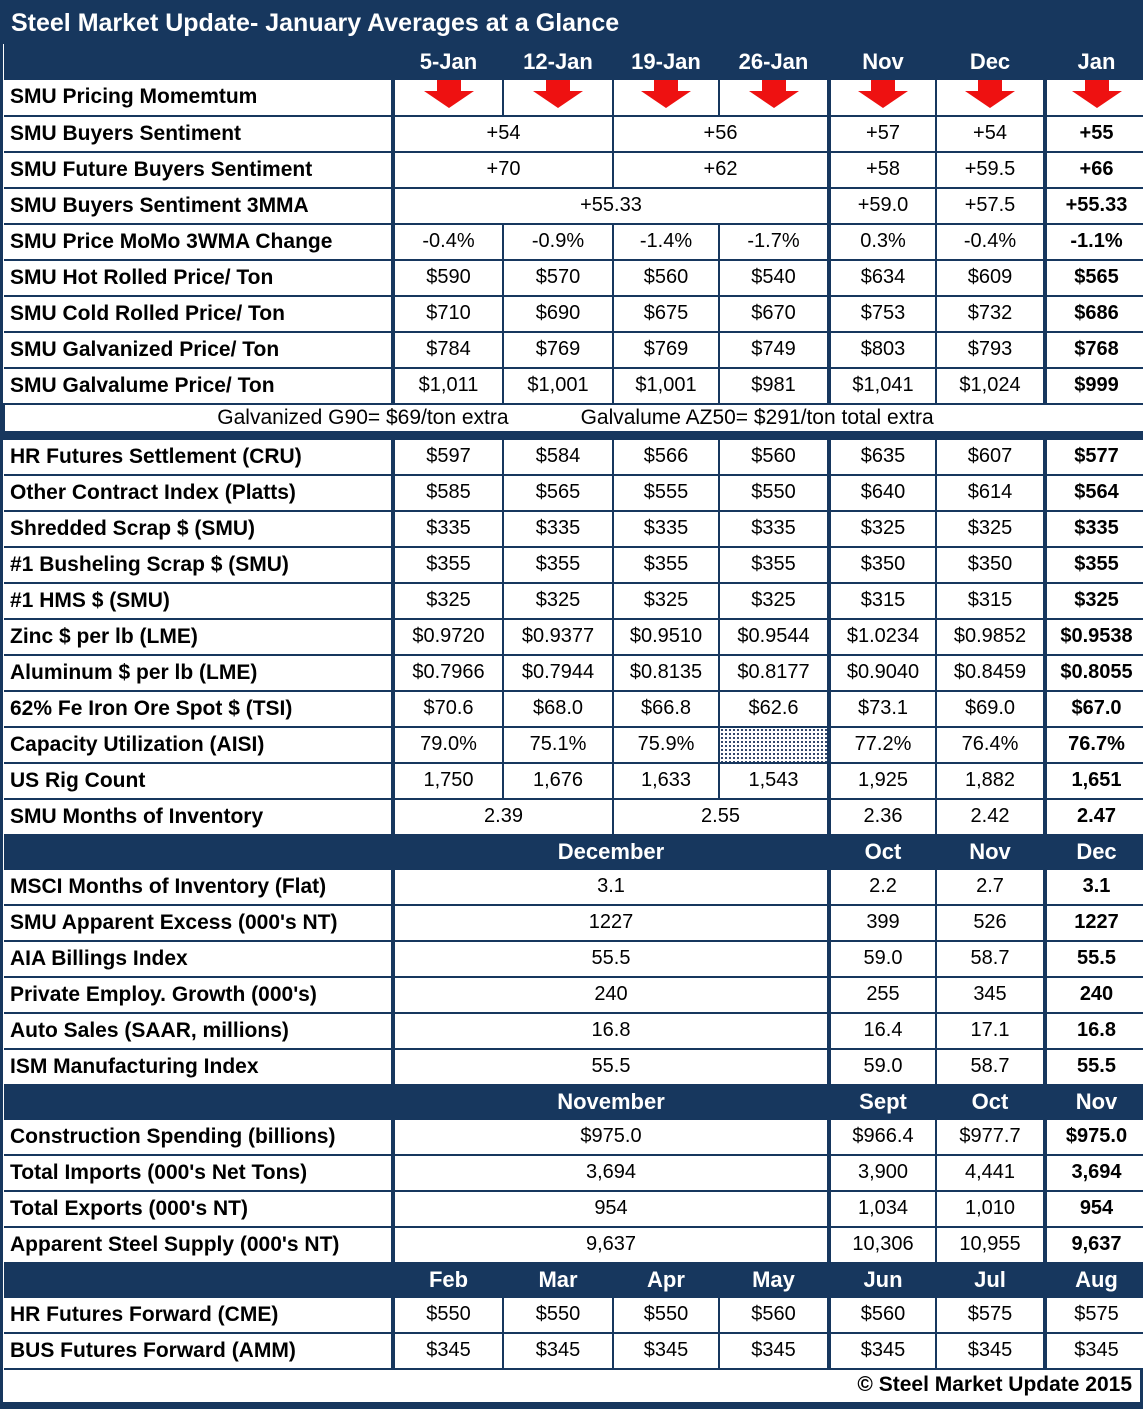  What do you see at coordinates (882, 958) in the screenshot?
I see `value-cell: 59.0` at bounding box center [882, 958].